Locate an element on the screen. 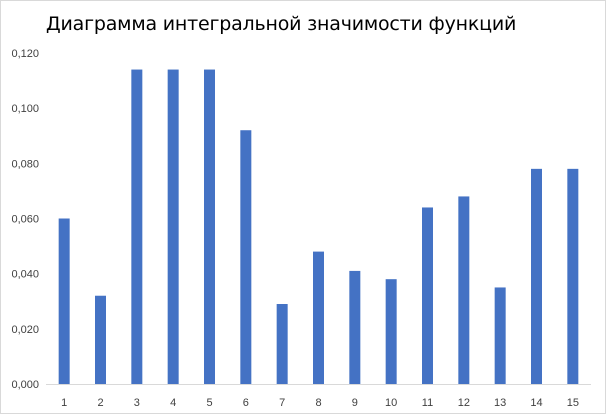  x-axis-ticks: 1 2 3 4 5 6 7 8 9 10 11 12 13 14 15 is located at coordinates (320, 403).